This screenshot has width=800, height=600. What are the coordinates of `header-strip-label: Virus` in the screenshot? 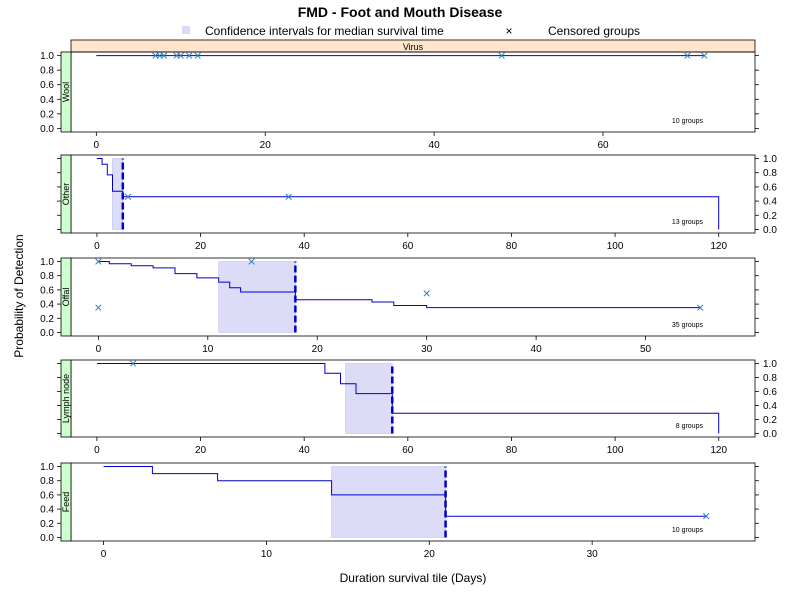 It's located at (413, 47).